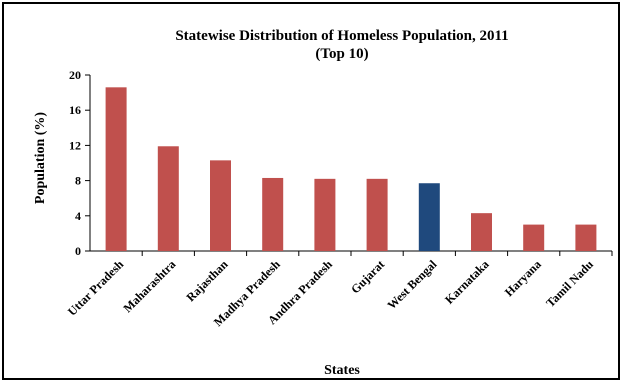  What do you see at coordinates (78, 216) in the screenshot?
I see `y-tick-label: 4` at bounding box center [78, 216].